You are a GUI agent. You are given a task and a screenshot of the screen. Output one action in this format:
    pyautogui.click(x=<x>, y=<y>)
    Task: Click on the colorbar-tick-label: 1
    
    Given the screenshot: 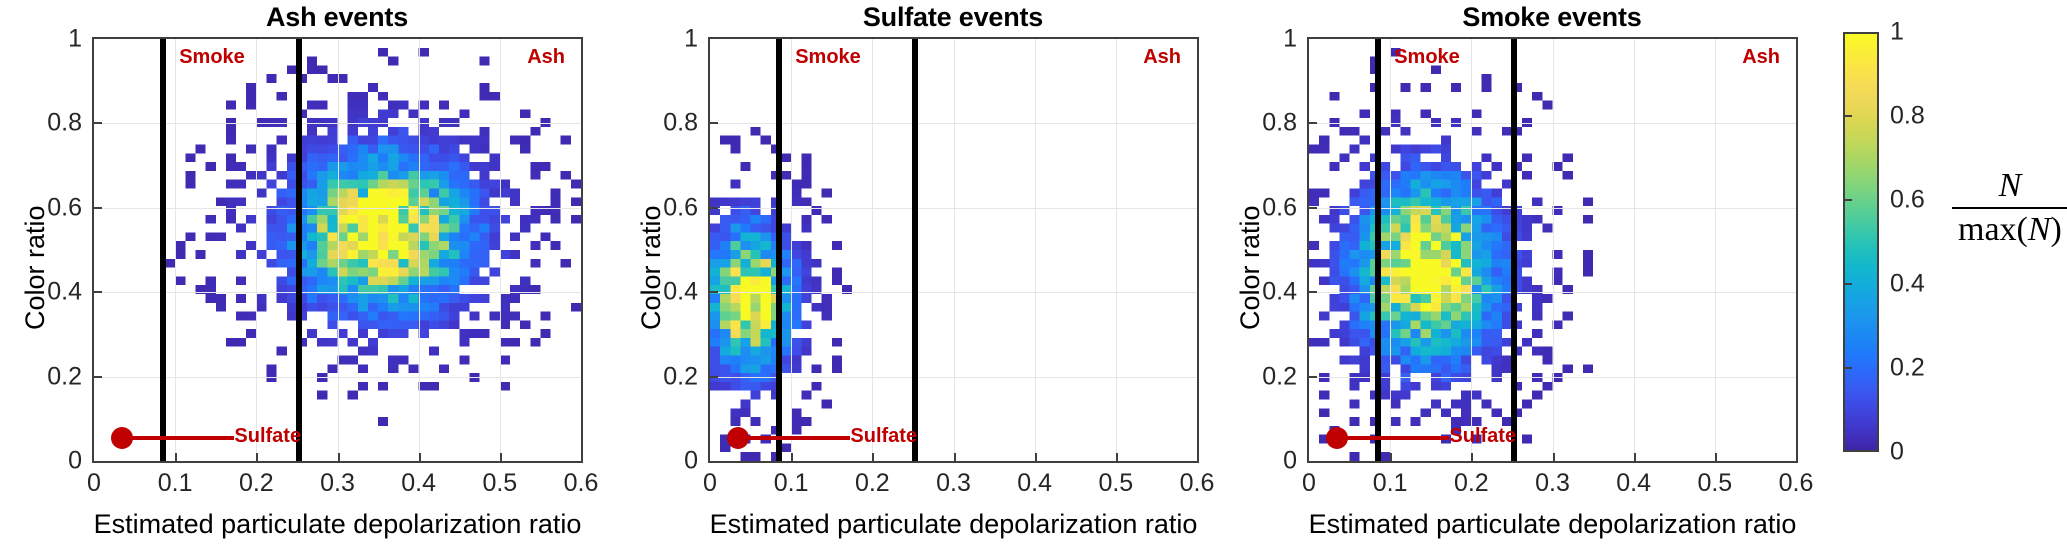 What is the action you would take?
    pyautogui.click(x=1897, y=31)
    